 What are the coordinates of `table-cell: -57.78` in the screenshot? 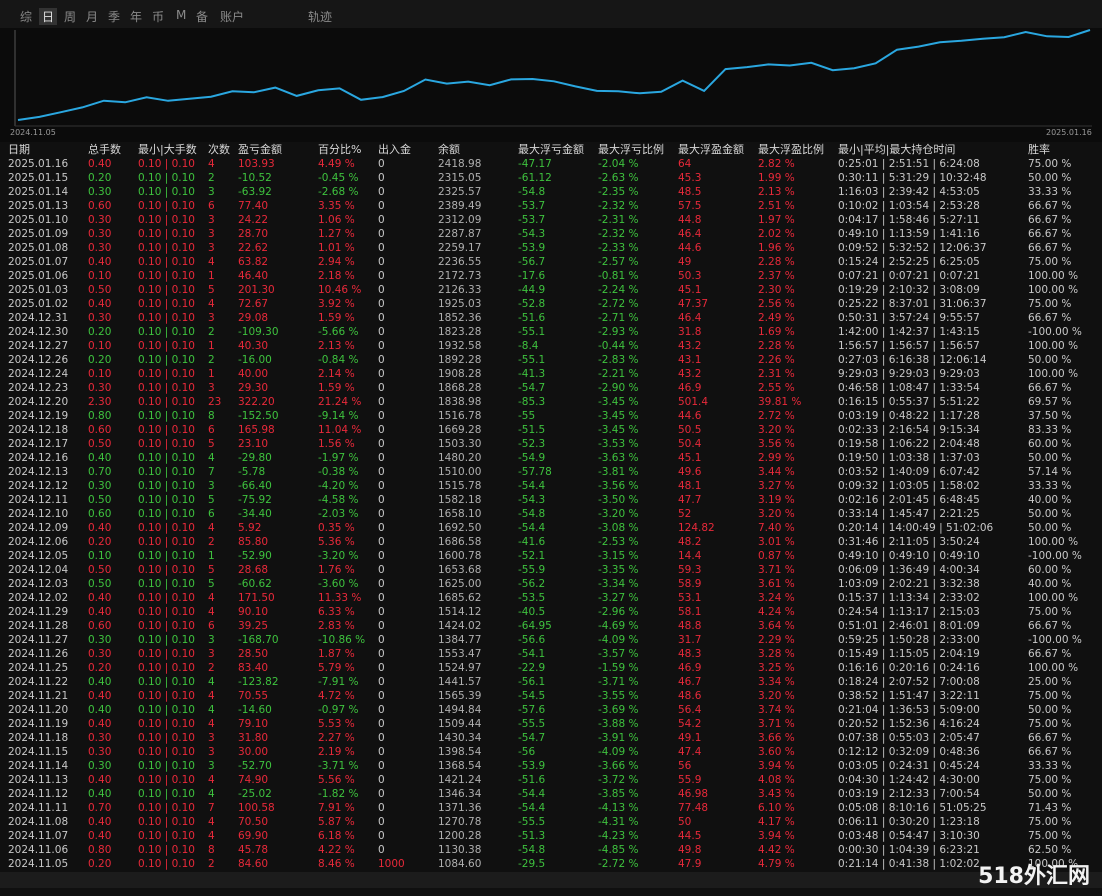 It's located at (535, 472).